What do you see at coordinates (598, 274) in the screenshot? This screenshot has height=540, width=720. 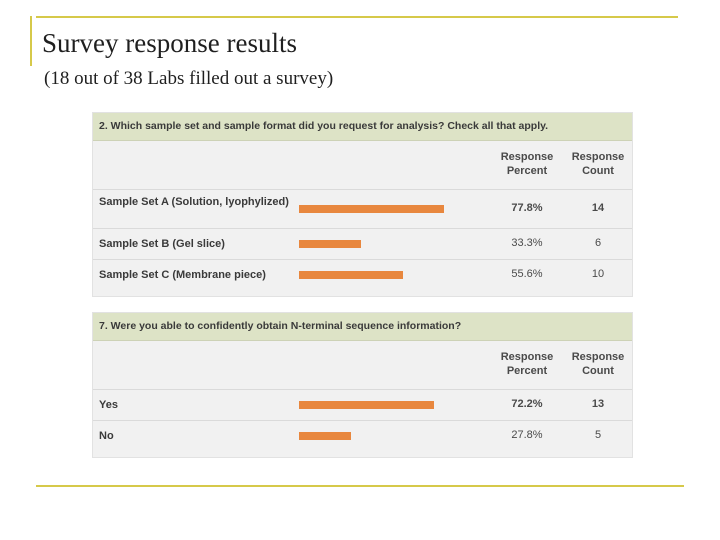 I see `response-count-value: 10` at bounding box center [598, 274].